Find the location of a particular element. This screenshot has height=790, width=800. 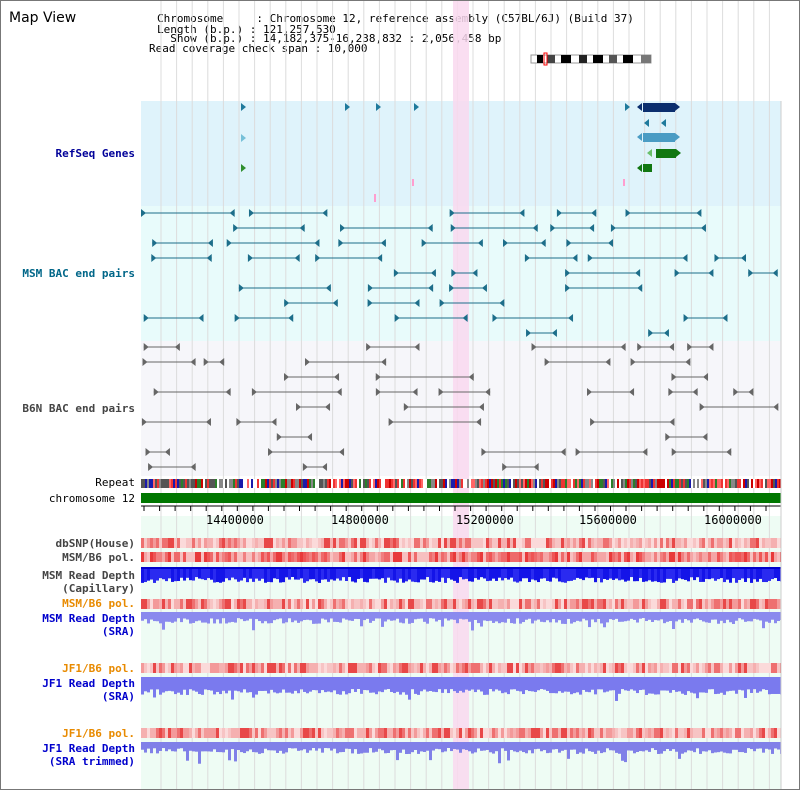

chromosome-ideogram is located at coordinates (591, 59).